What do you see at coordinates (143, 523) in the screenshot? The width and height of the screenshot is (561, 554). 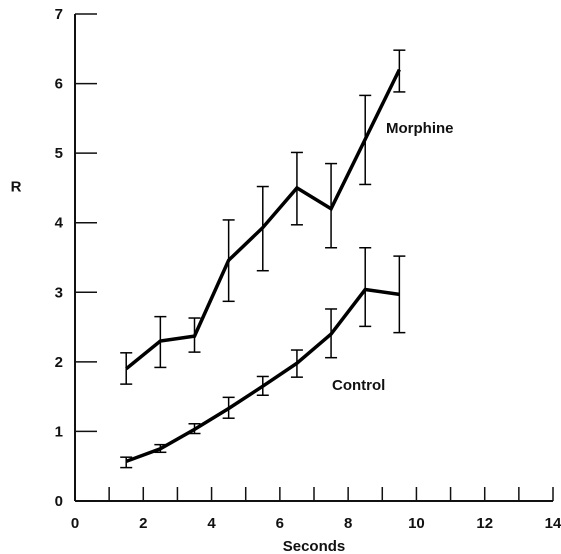 I see `x-tick-label-2: 2` at bounding box center [143, 523].